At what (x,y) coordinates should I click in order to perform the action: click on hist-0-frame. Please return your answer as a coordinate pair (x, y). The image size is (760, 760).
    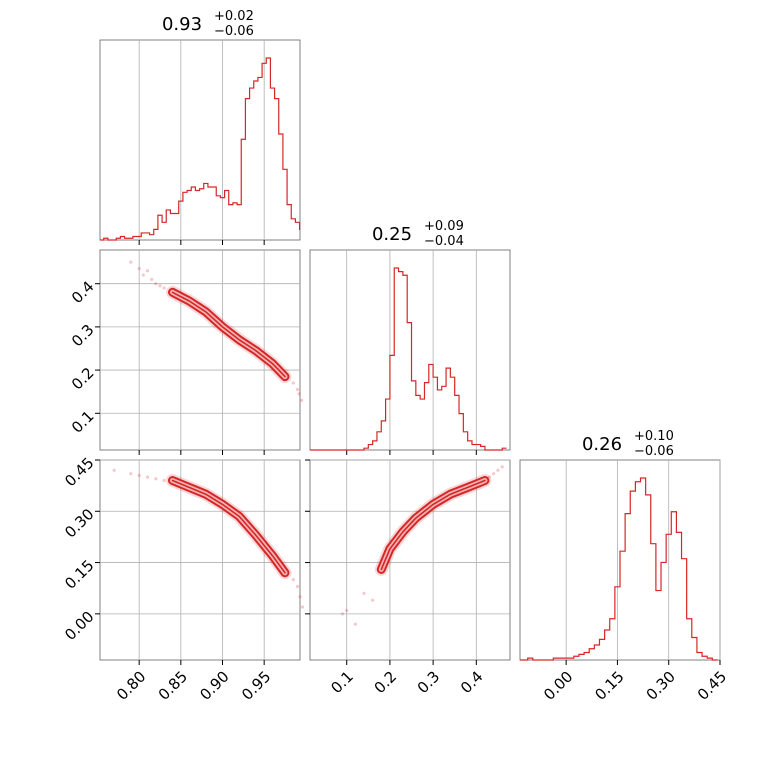
    Looking at the image, I should click on (200, 140).